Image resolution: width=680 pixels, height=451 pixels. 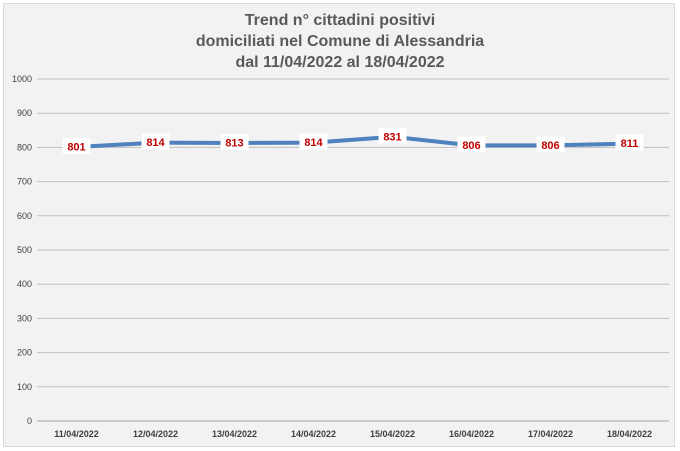 I want to click on chart-title-line-2: domiciliati nel Comune di Alessandria, so click(x=340, y=41).